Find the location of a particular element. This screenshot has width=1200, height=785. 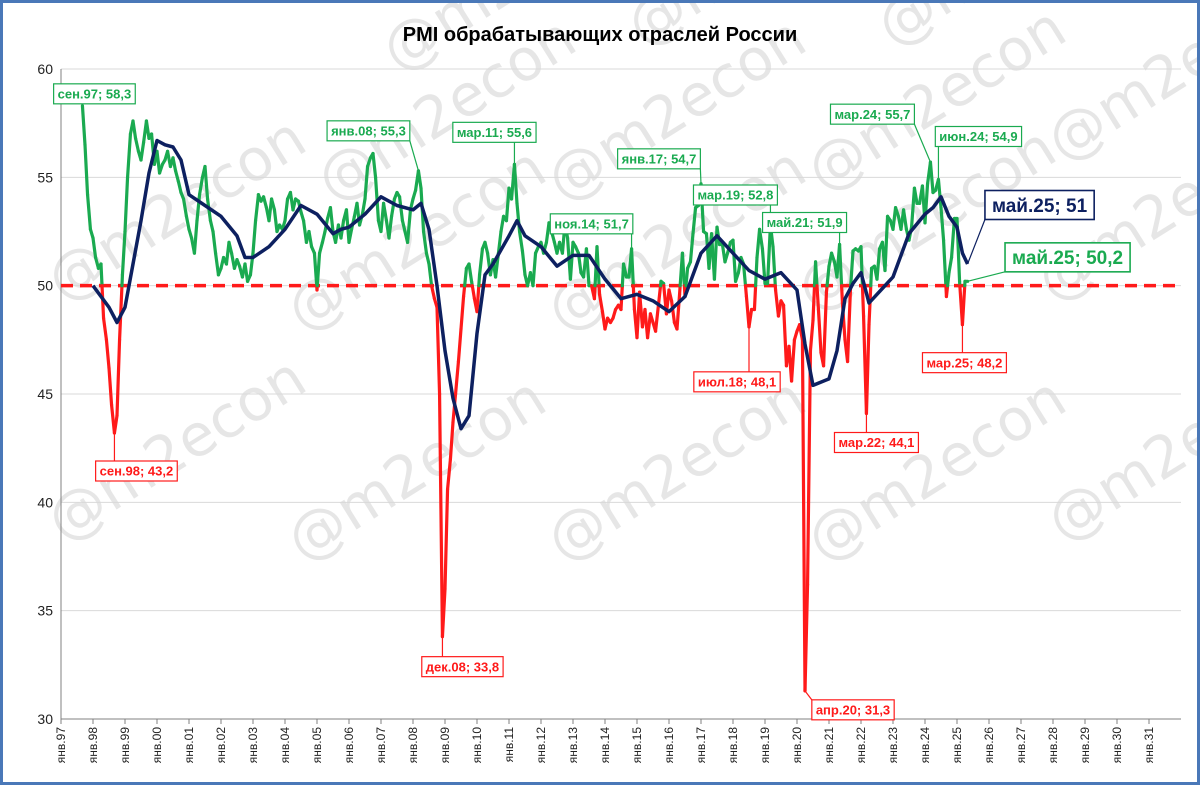

annotation: май.25; 50,2 is located at coordinates (1049, 262).